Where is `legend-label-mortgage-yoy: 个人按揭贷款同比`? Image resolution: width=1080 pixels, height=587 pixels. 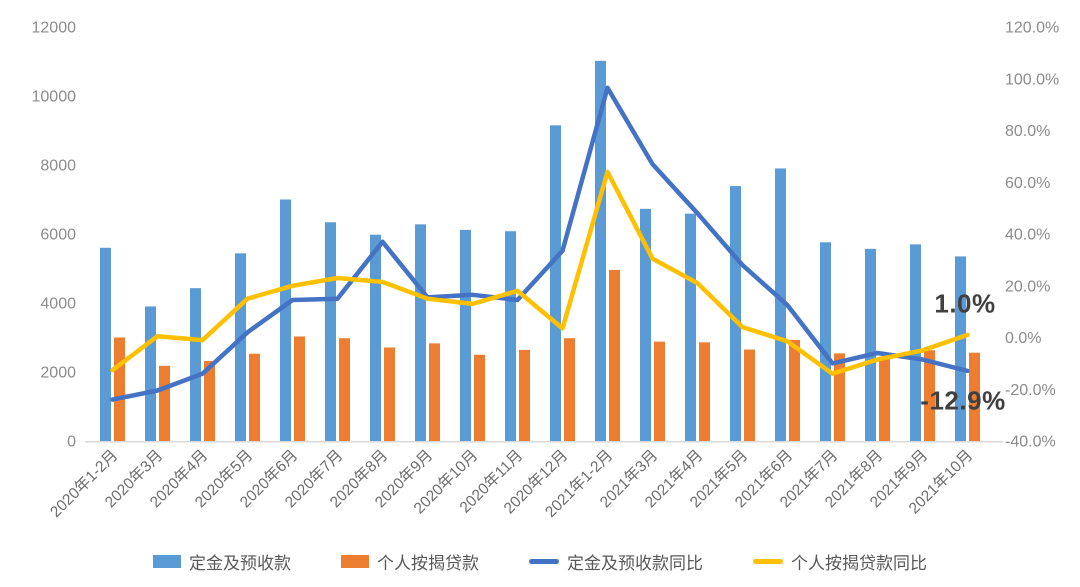
legend-label-mortgage-yoy: 个人按揭贷款同比 is located at coordinates (859, 563).